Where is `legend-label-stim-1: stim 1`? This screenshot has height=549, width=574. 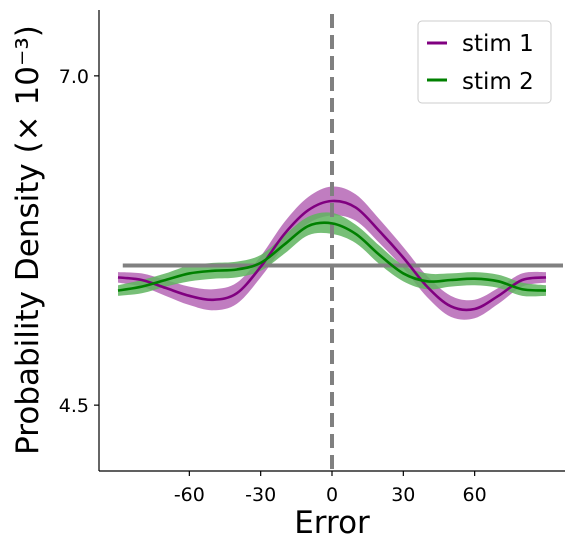 legend-label-stim-1: stim 1 is located at coordinates (498, 44).